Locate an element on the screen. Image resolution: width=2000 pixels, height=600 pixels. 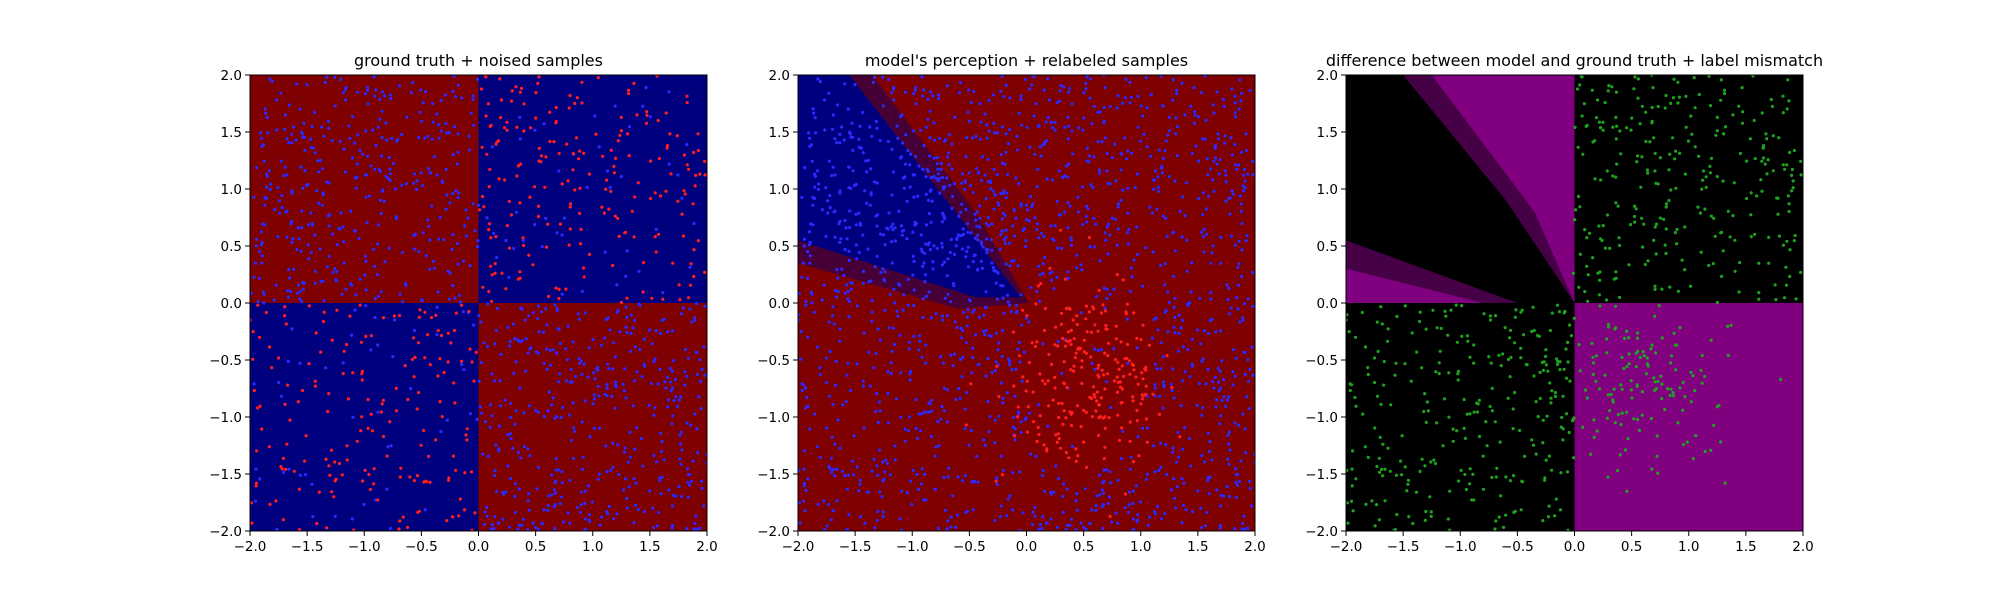
y-tick-label: −1.0 is located at coordinates (225, 418).